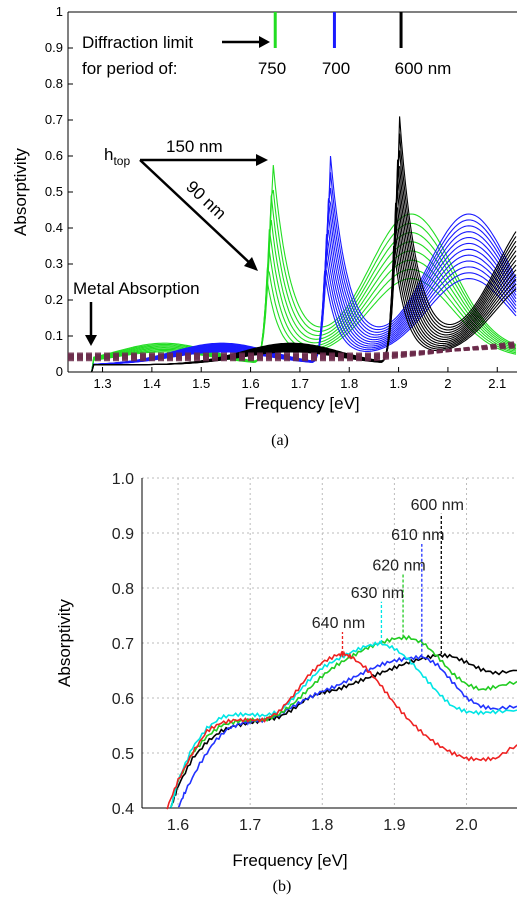 Image resolution: width=517 pixels, height=897 pixels. Describe the element at coordinates (196, 213) in the screenshot. I see `htop-90-arrow` at that location.